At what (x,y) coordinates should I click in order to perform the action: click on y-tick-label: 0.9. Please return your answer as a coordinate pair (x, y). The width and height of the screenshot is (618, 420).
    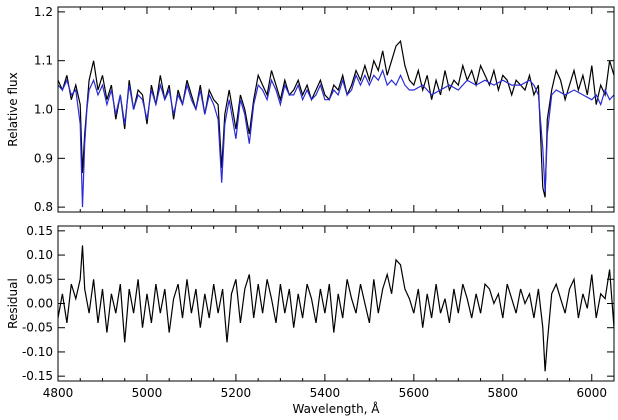
    Looking at the image, I should click on (43, 158).